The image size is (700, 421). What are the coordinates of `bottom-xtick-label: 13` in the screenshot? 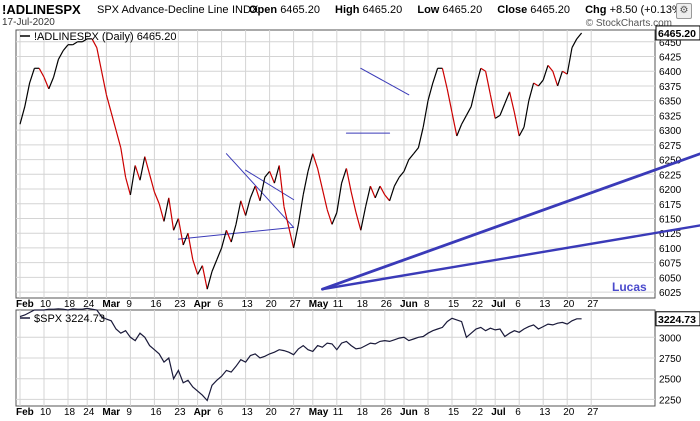 It's located at (248, 412).